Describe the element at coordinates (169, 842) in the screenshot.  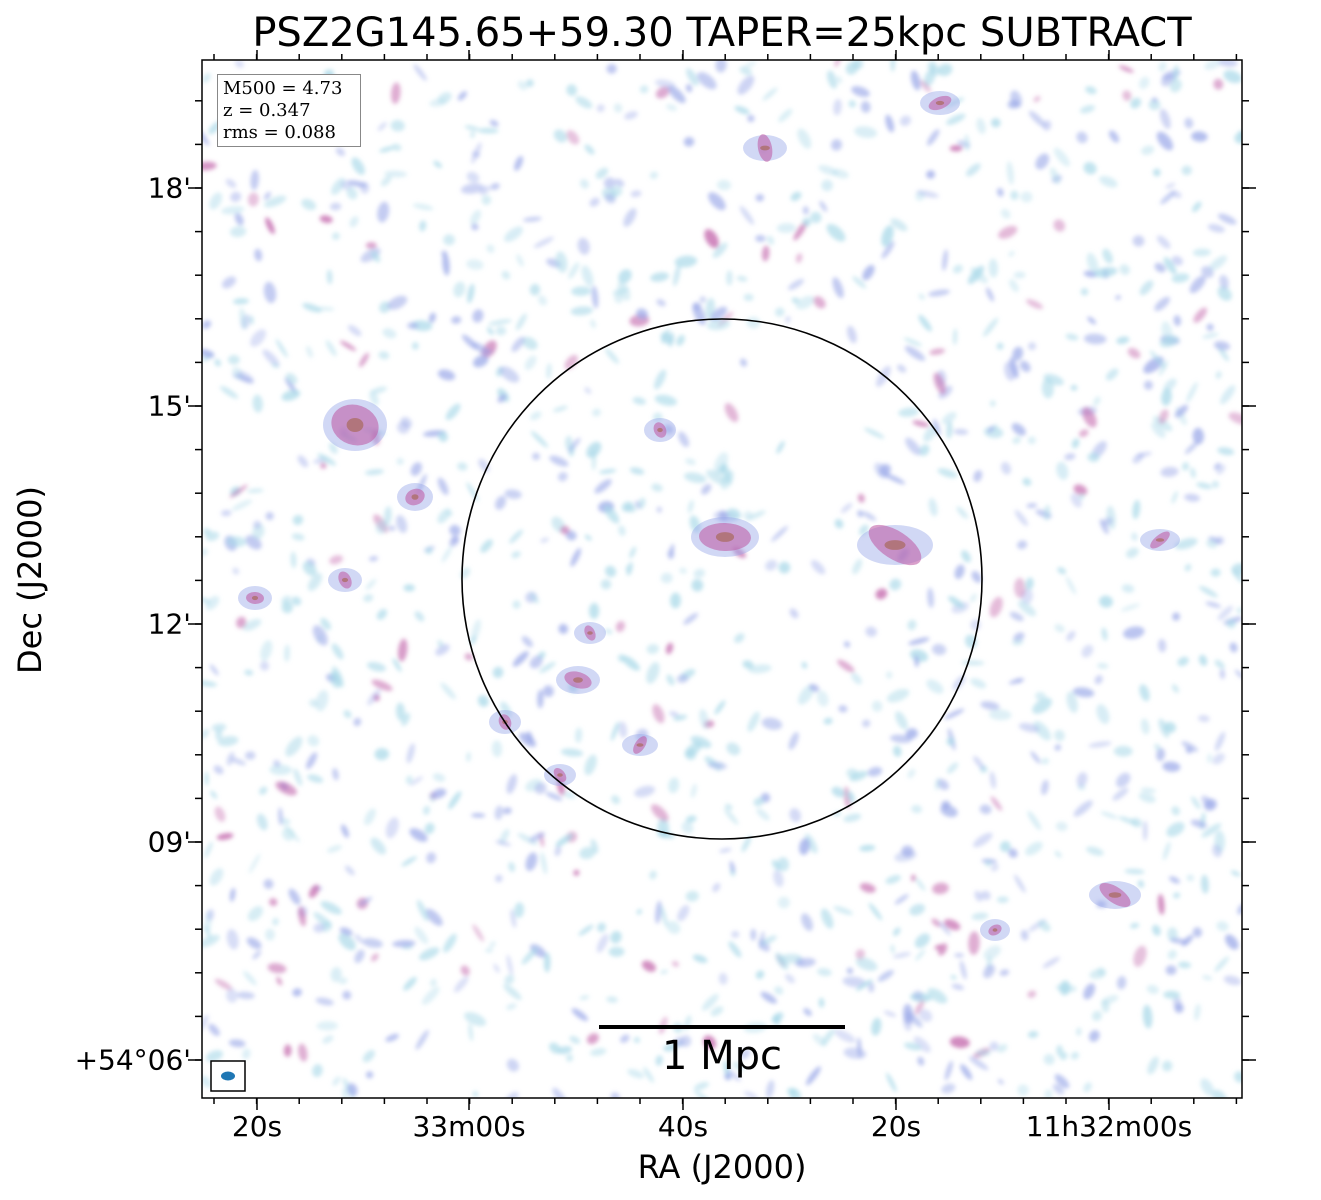
I see `y-tick-label: 09'` at that location.